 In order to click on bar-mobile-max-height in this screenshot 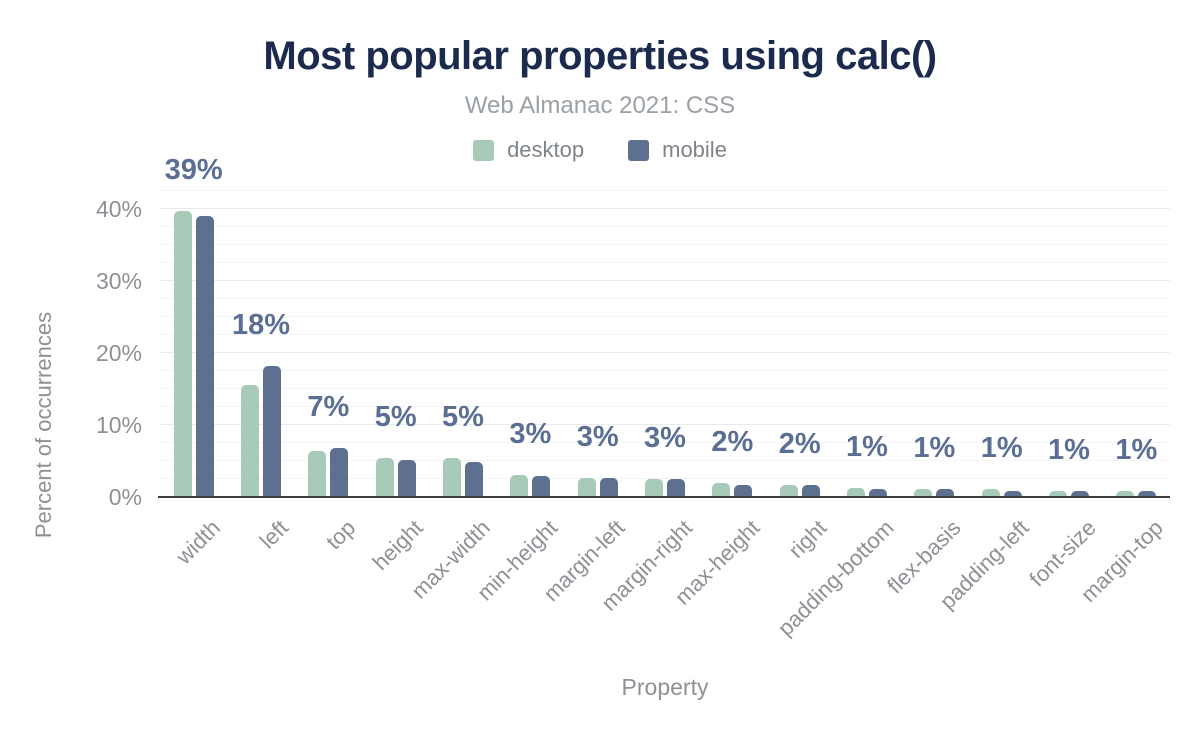, I will do `click(743, 490)`.